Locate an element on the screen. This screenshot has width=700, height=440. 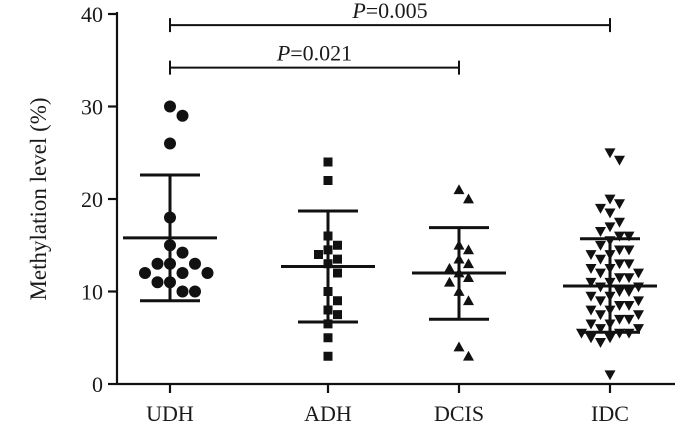
y-tick-label: 0 is located at coordinates (97, 384).